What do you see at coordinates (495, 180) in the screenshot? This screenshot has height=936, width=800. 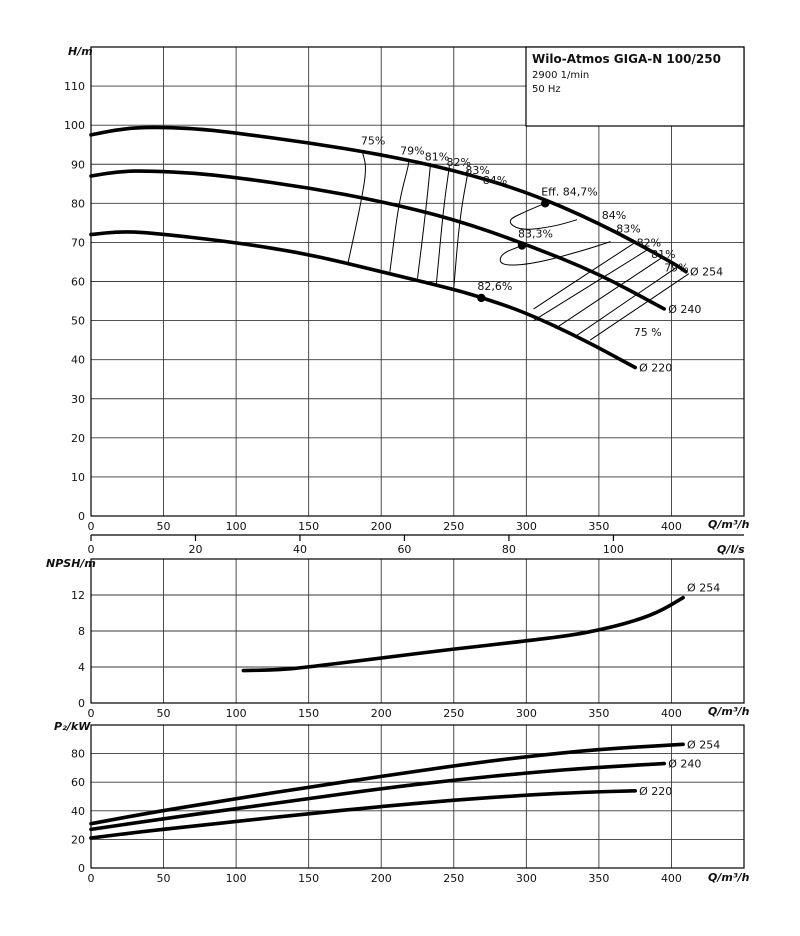 I see `efficiency-label: 84%` at bounding box center [495, 180].